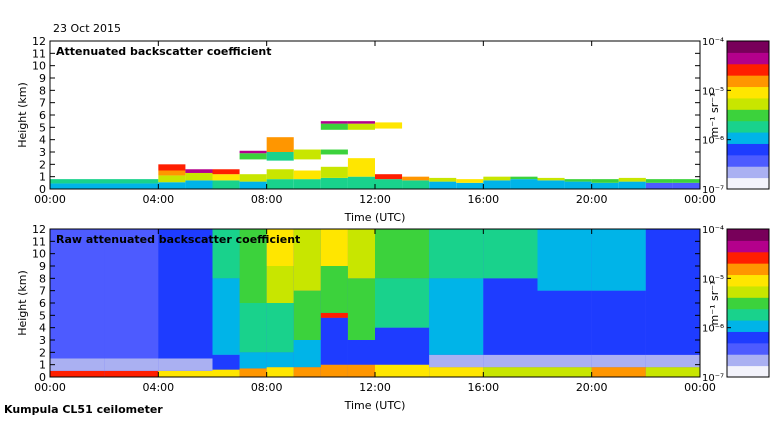 This screenshot has height=424, width=780. Describe the element at coordinates (375, 217) in the screenshot. I see `x-axis-label: Time (UTC)` at that location.